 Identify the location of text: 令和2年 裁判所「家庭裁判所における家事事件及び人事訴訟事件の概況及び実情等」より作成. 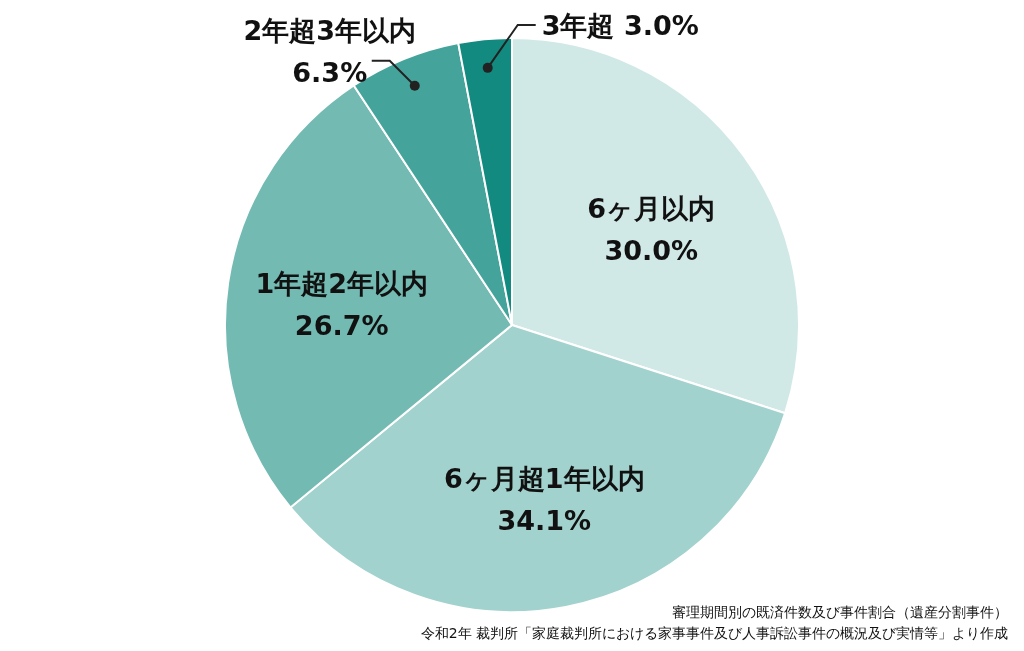
(714, 633).